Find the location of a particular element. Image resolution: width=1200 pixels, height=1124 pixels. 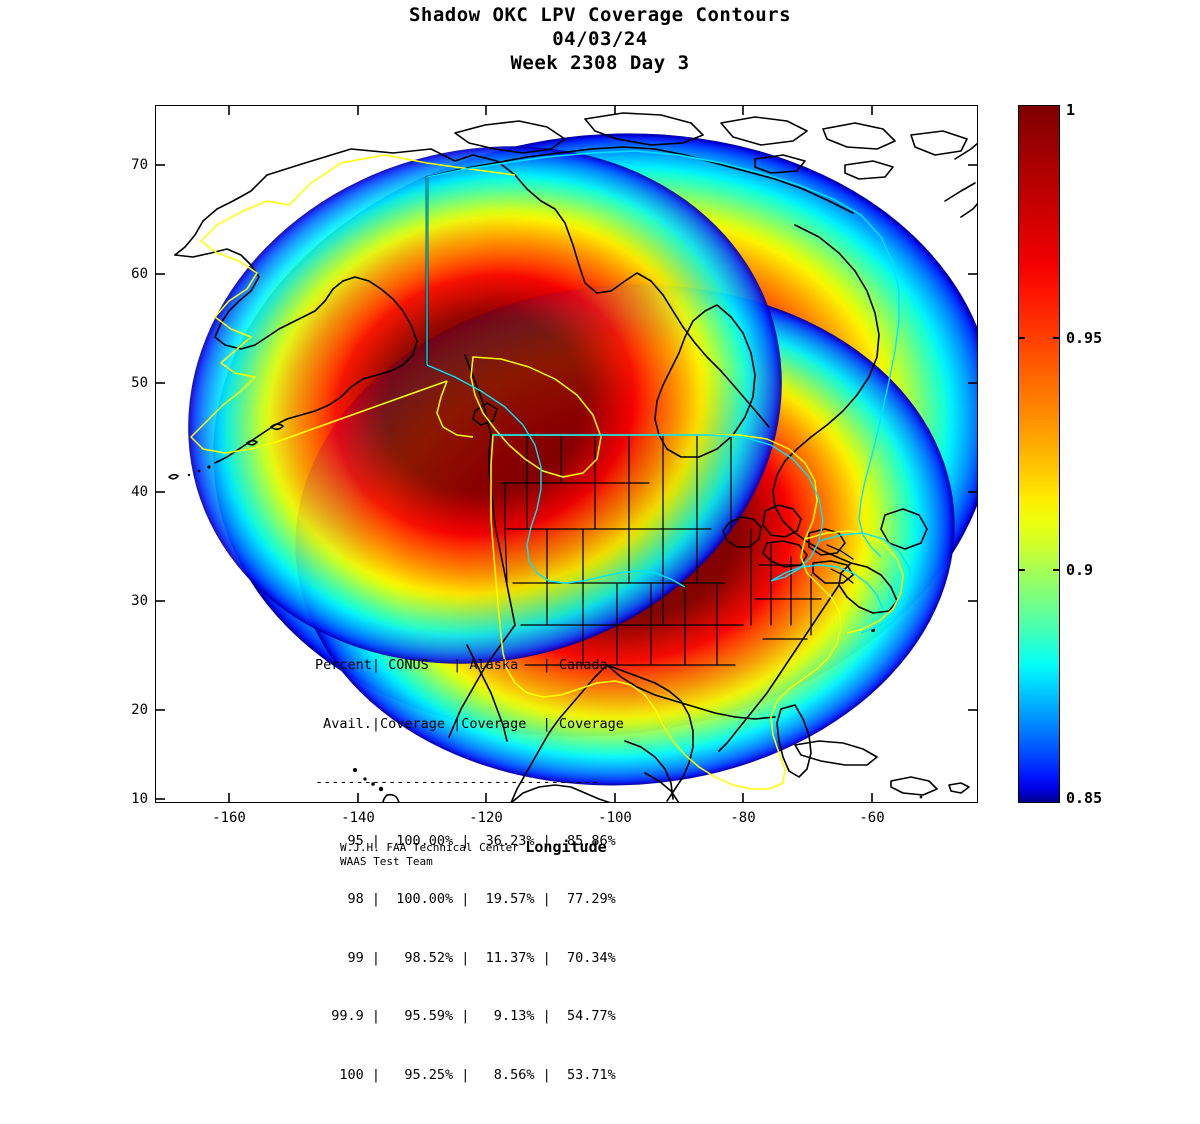

table-row: 100 | 95.25% | 8.56% | 53.71% is located at coordinates (465, 1074).